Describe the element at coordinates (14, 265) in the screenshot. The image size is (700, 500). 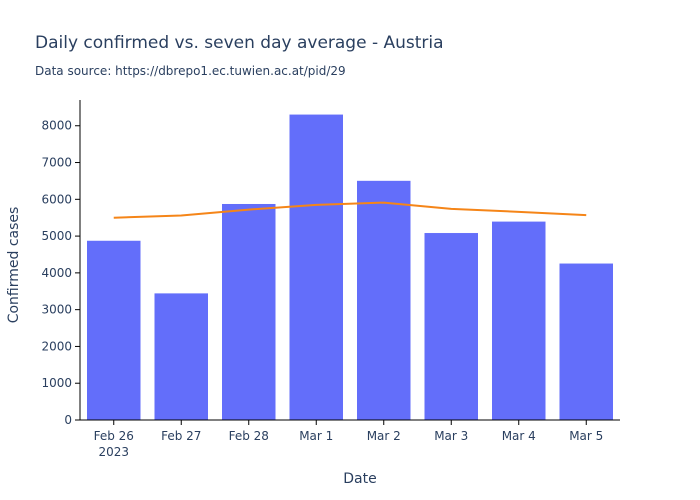
I see `y-axis-title: Confirmed cases` at that location.